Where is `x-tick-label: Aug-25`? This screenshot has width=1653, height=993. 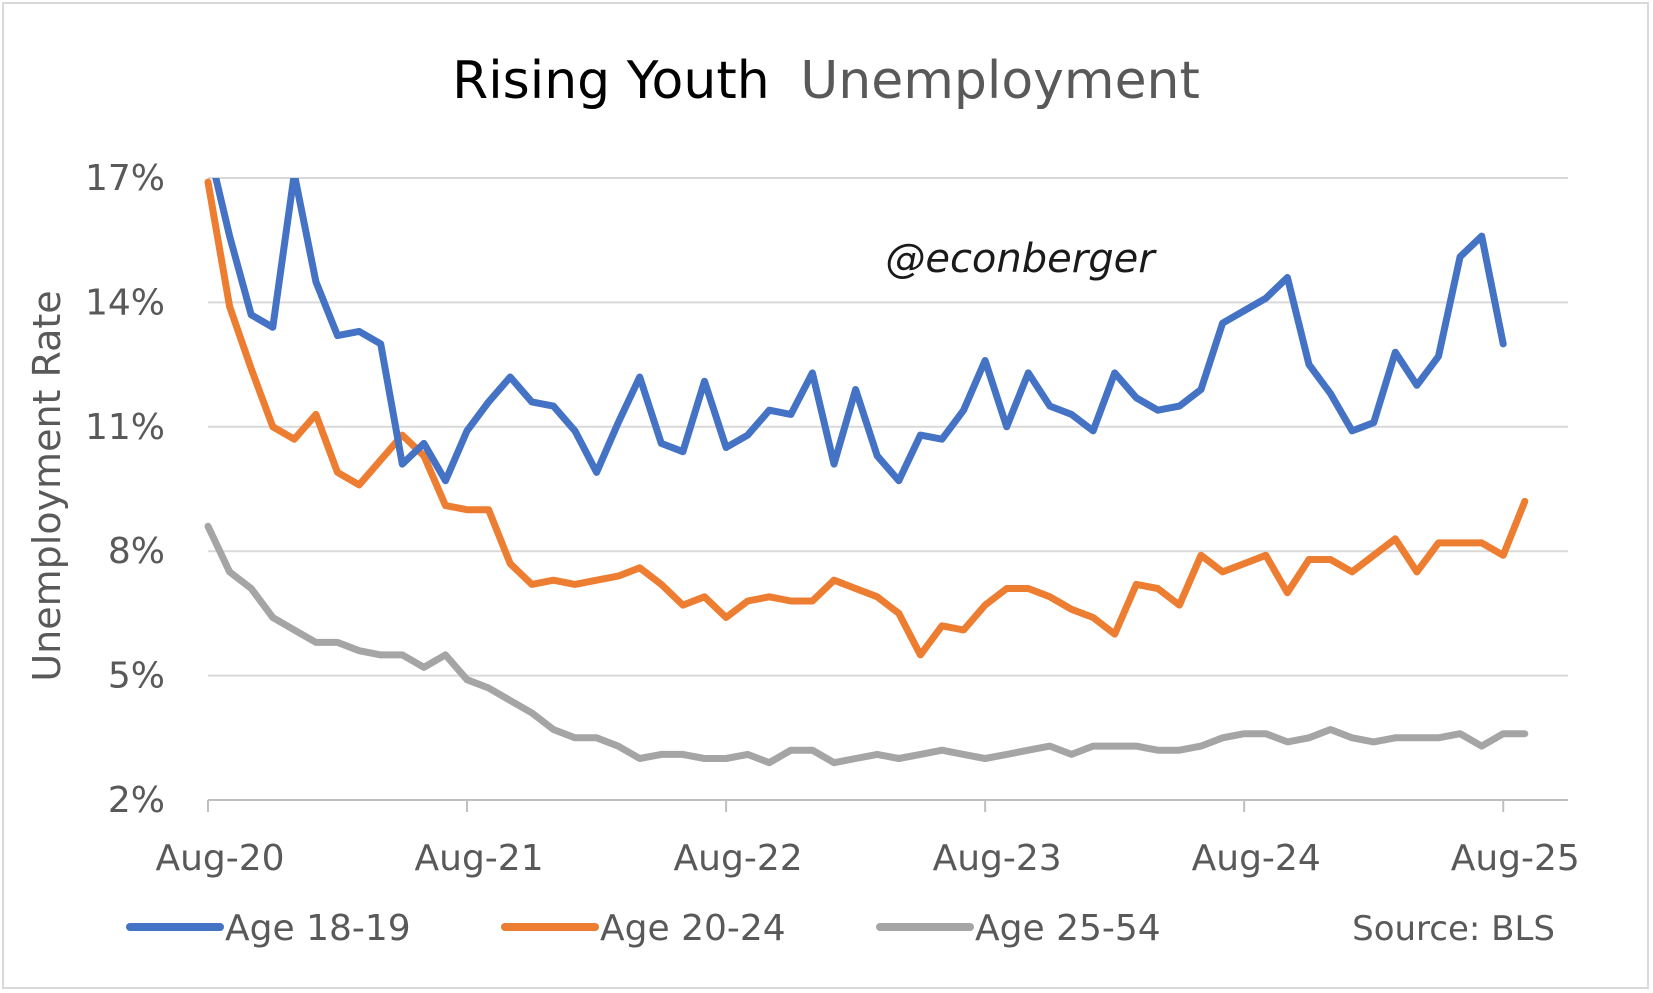 x-tick-label: Aug-25 is located at coordinates (1515, 858).